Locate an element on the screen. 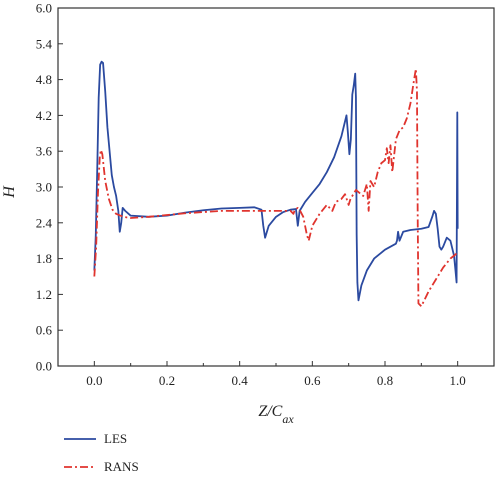  y-tick-label: 1.8 is located at coordinates (44, 258).